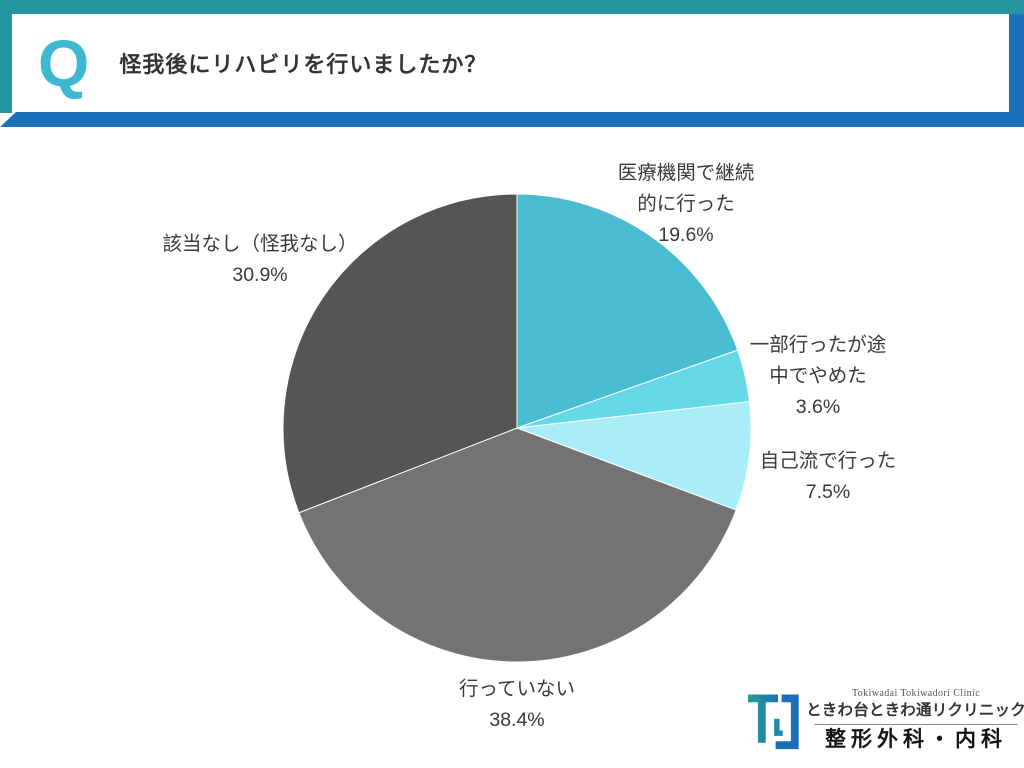  What do you see at coordinates (260, 244) in the screenshot?
I see `slice-label-line: 該当なし（怪我なし）` at bounding box center [260, 244].